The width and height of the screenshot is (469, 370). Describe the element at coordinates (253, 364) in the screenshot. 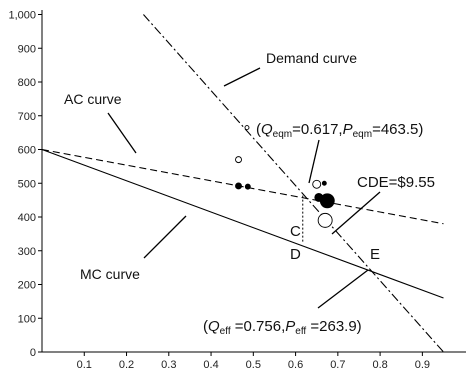

I see `x-tick-label: 0.5` at that location.